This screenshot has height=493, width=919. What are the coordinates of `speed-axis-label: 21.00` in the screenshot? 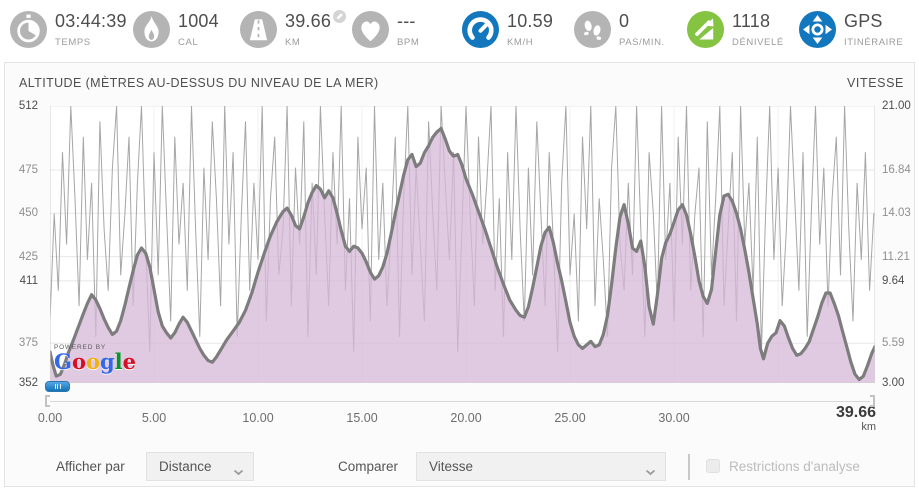 It's located at (896, 106).